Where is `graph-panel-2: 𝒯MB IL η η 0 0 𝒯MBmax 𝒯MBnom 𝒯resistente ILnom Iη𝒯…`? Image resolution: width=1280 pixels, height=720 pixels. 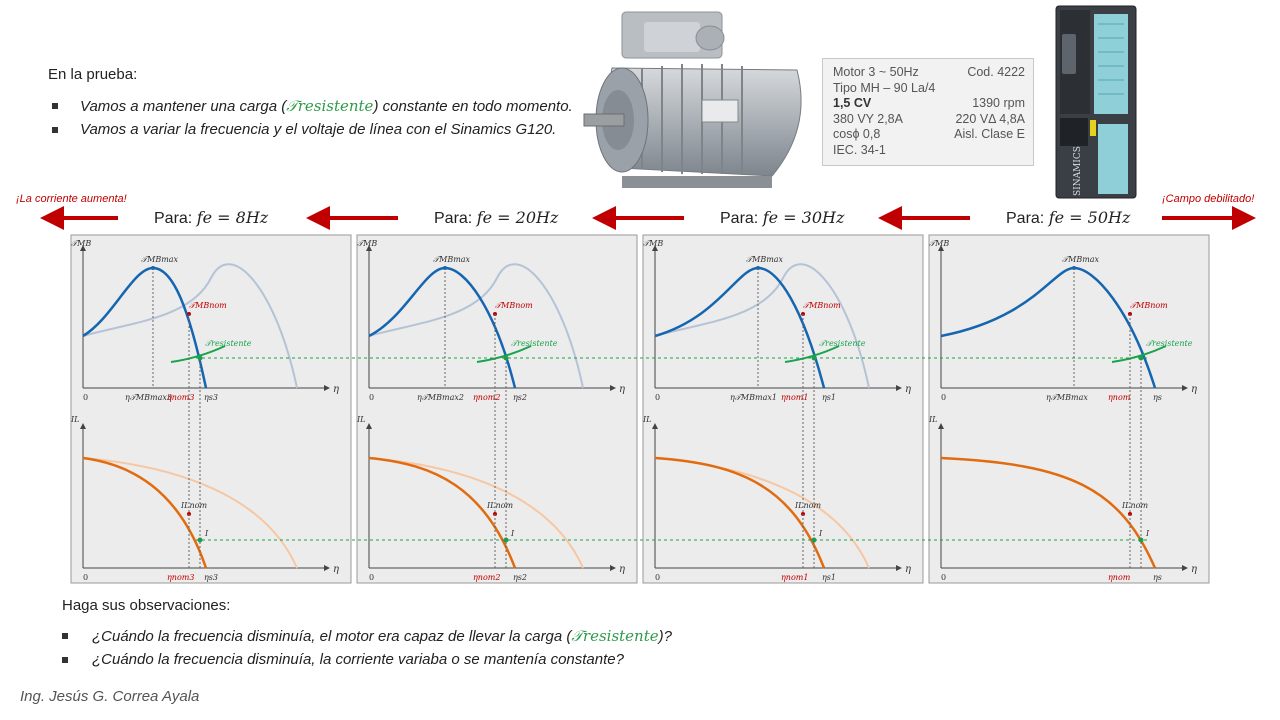
graph-panel-2: 𝒯MB IL η η 0 0 𝒯MBmax 𝒯MBnom 𝒯resistente ILnom Iη𝒯… is located at coordinates (497, 409).